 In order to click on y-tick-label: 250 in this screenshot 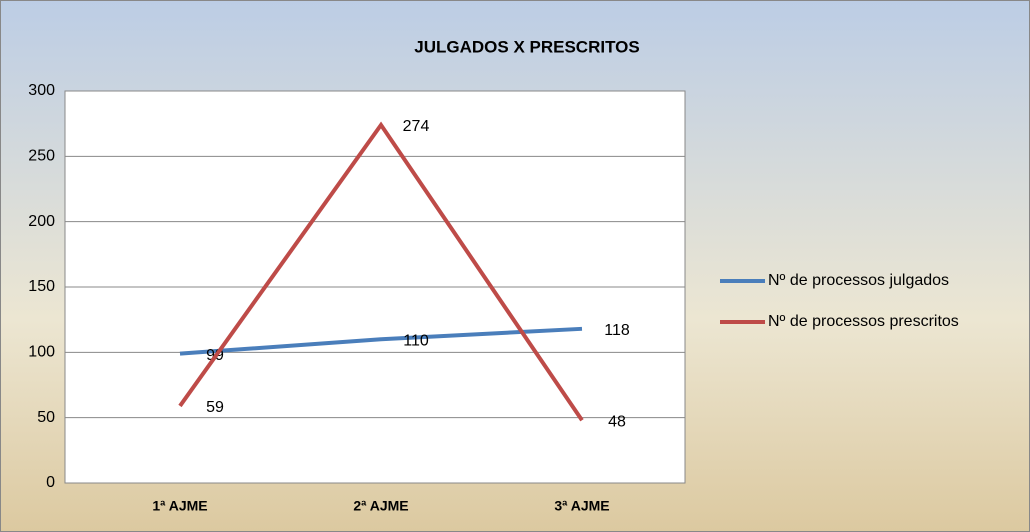, I will do `click(41, 156)`.